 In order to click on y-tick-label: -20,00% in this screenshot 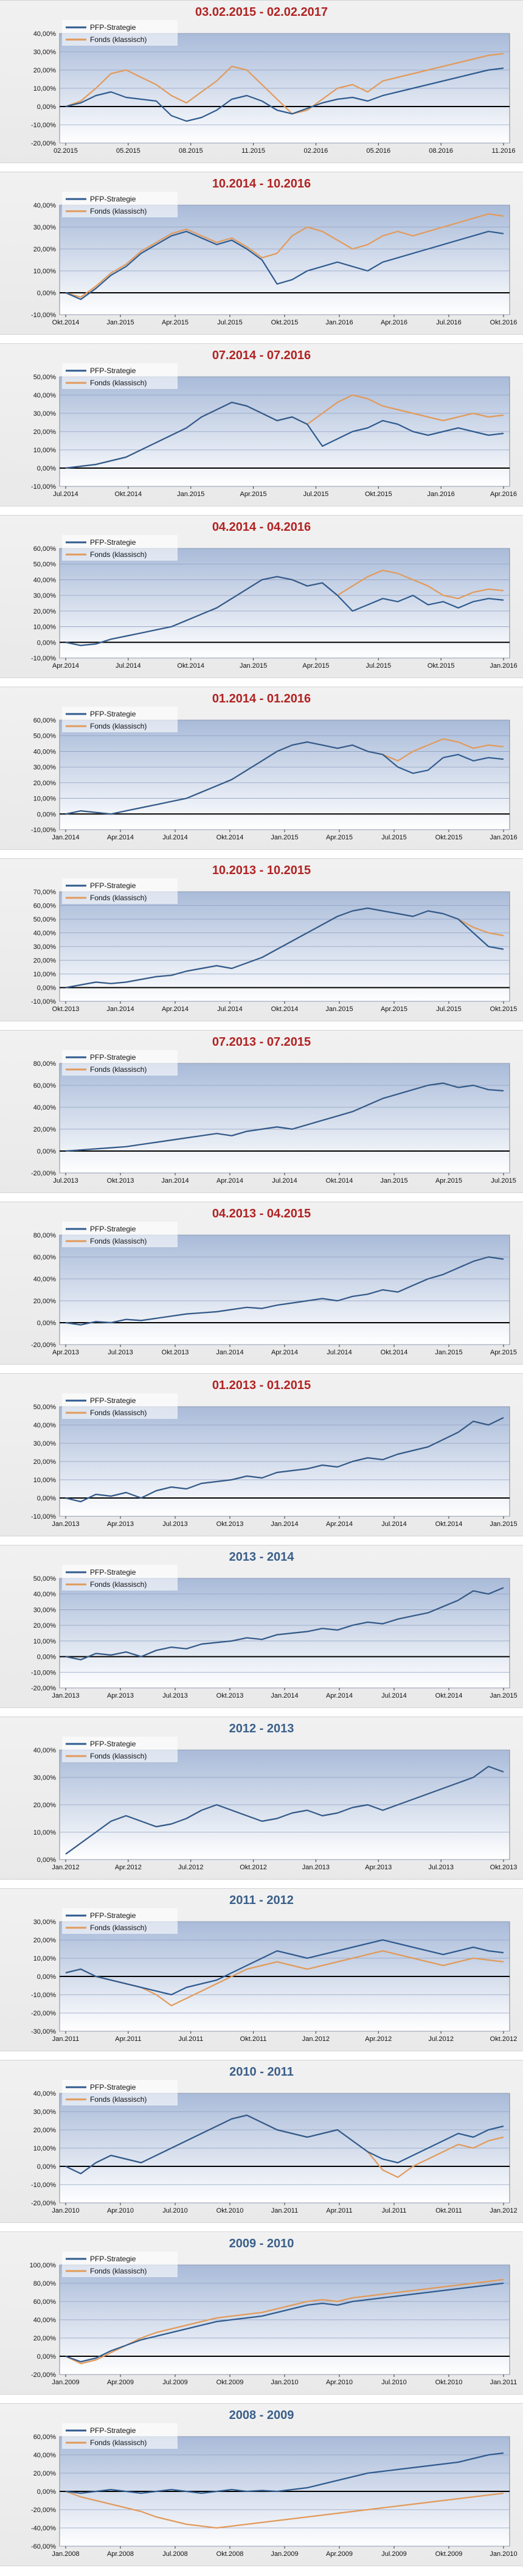, I will do `click(43, 143)`.